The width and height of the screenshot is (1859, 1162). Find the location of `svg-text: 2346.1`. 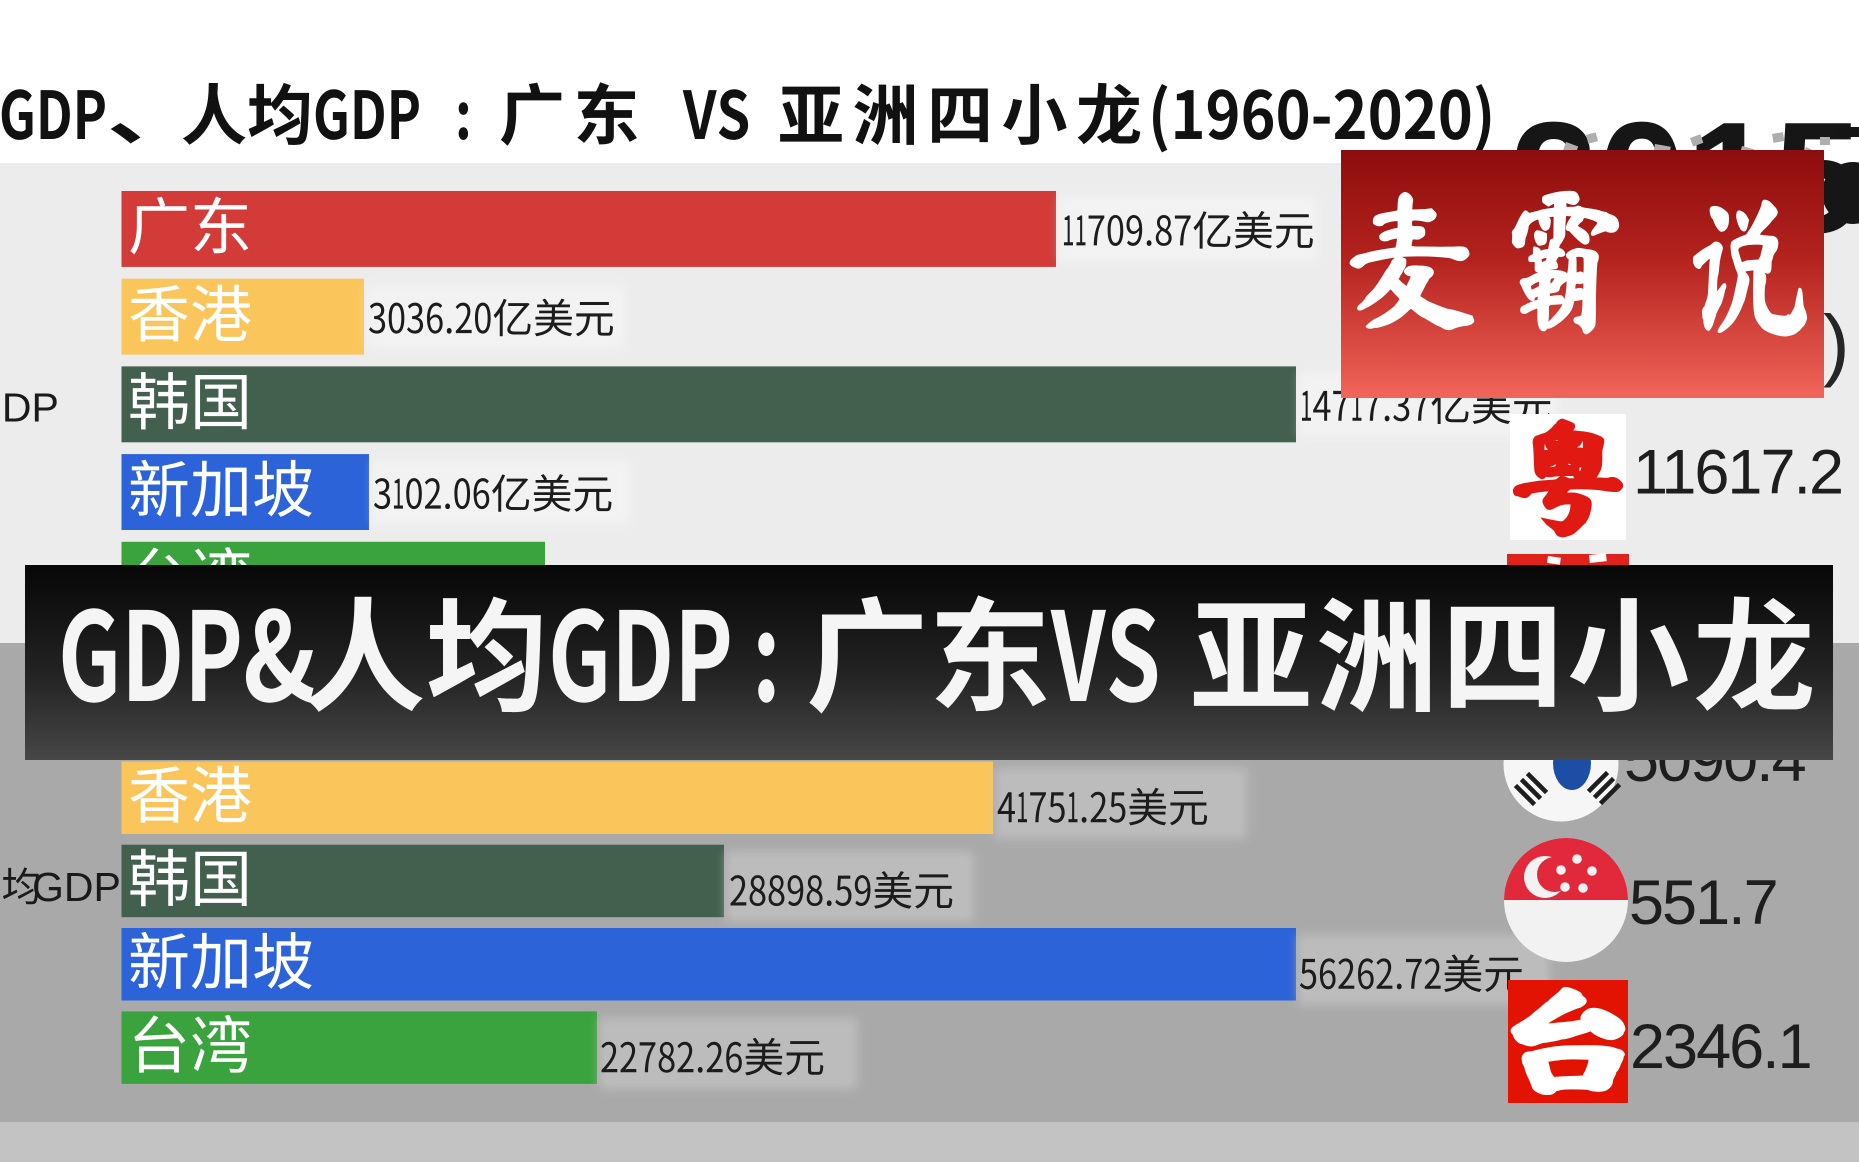

svg-text: 2346.1 is located at coordinates (1720, 1047).